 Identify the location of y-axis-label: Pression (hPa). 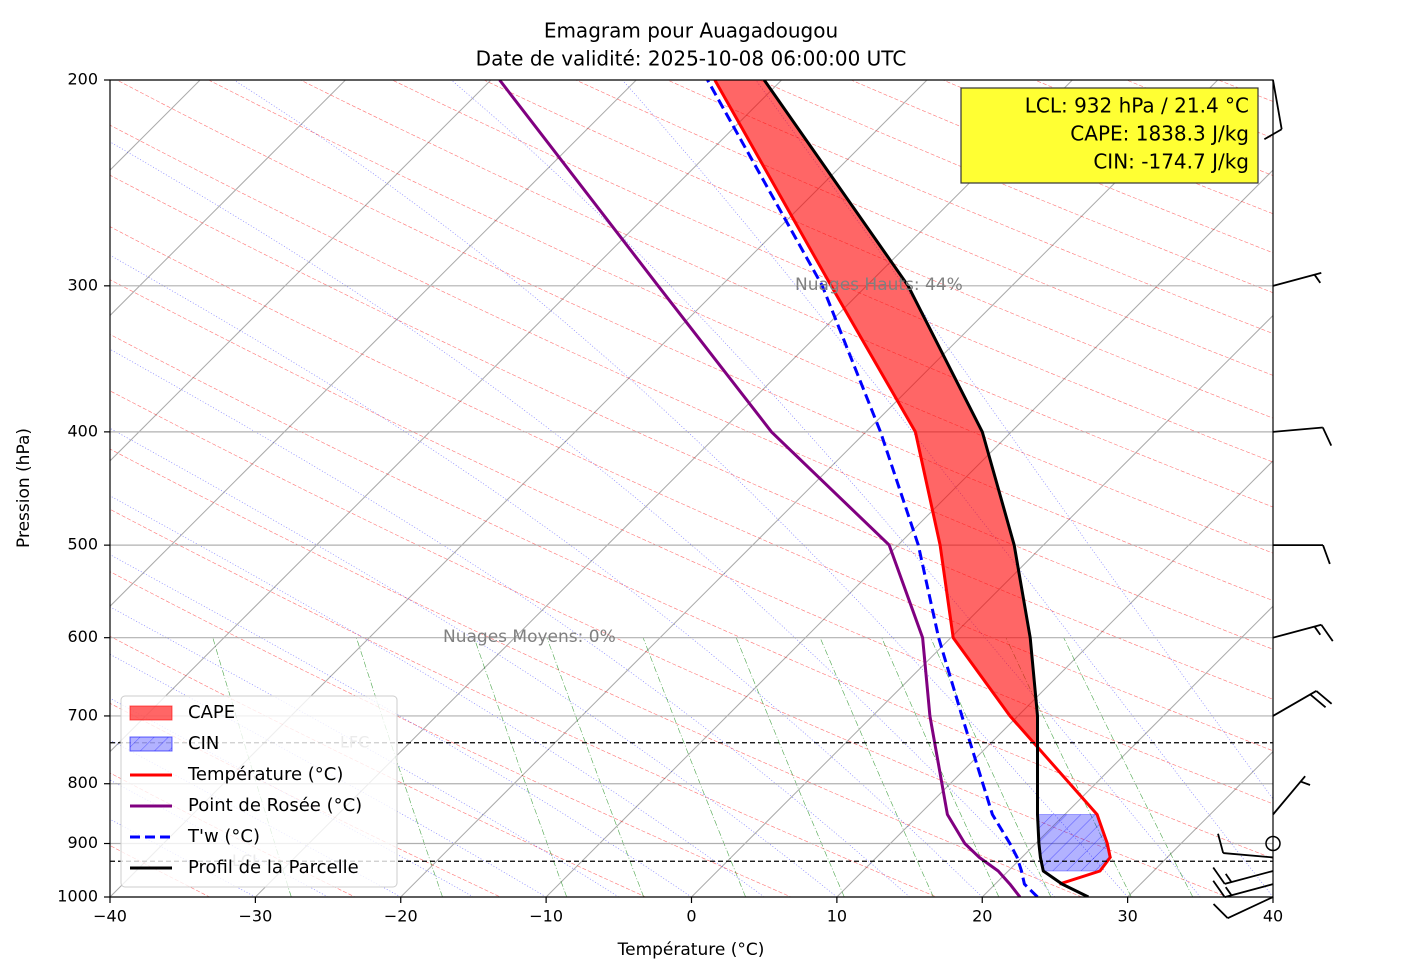
(24, 488).